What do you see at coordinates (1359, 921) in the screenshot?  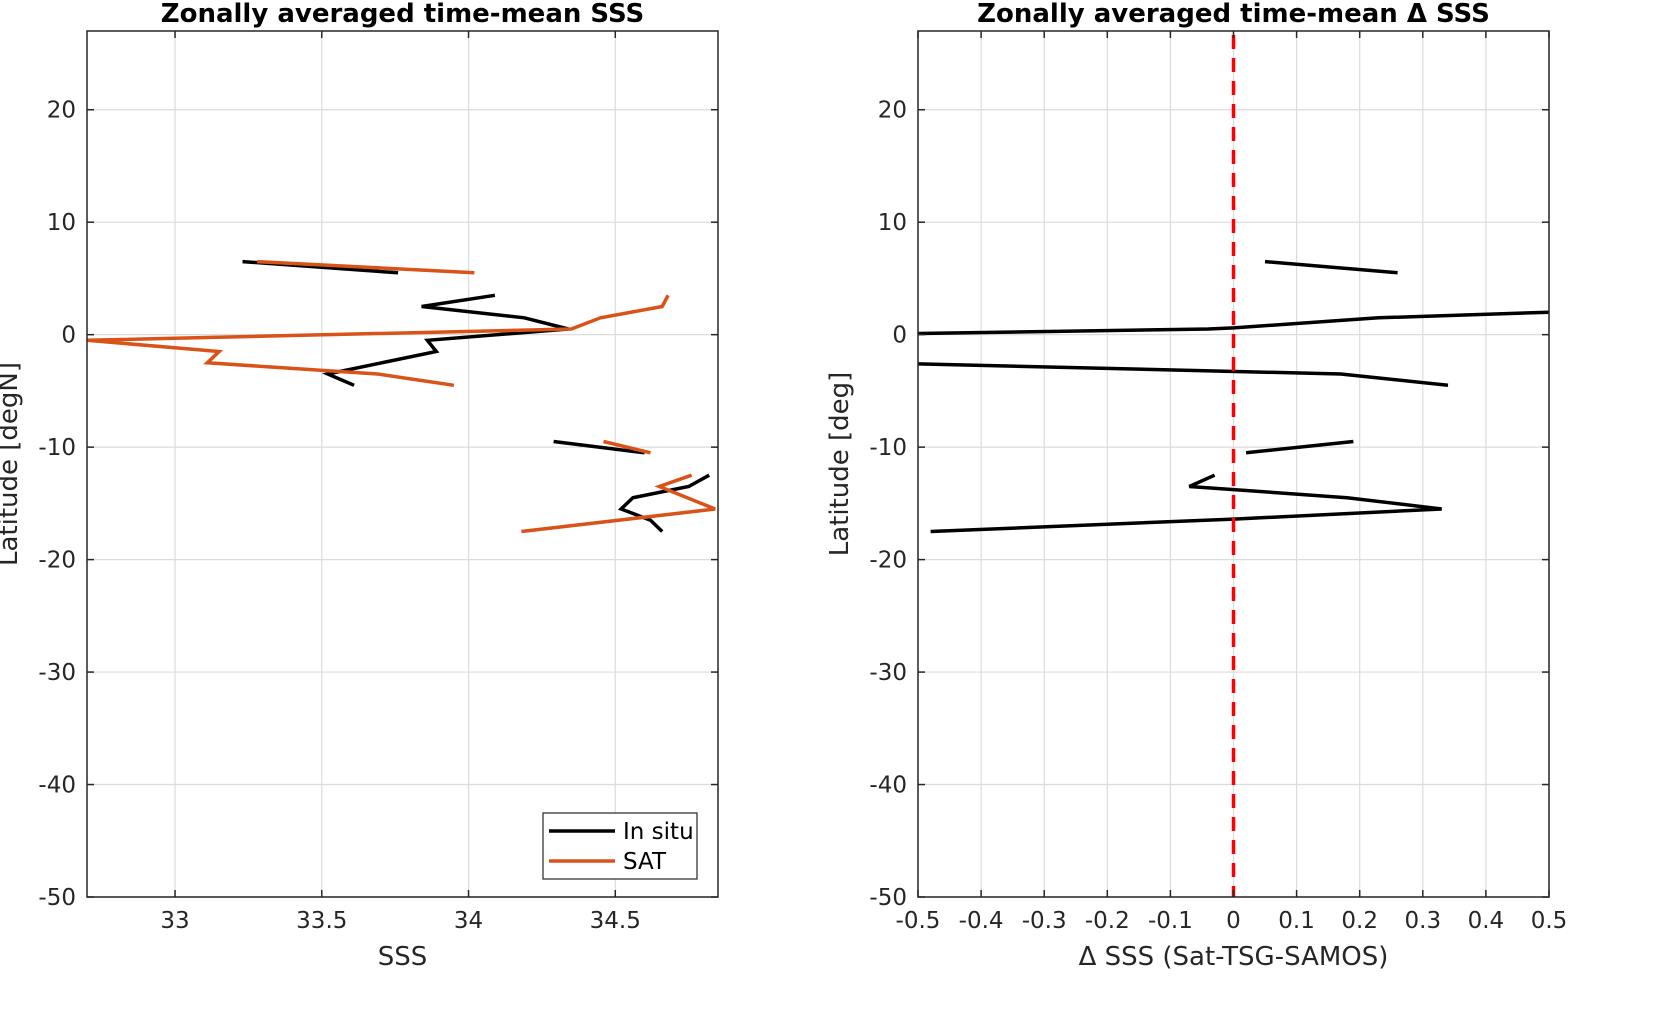 I see `right-x-tick-label: 0.2` at bounding box center [1359, 921].